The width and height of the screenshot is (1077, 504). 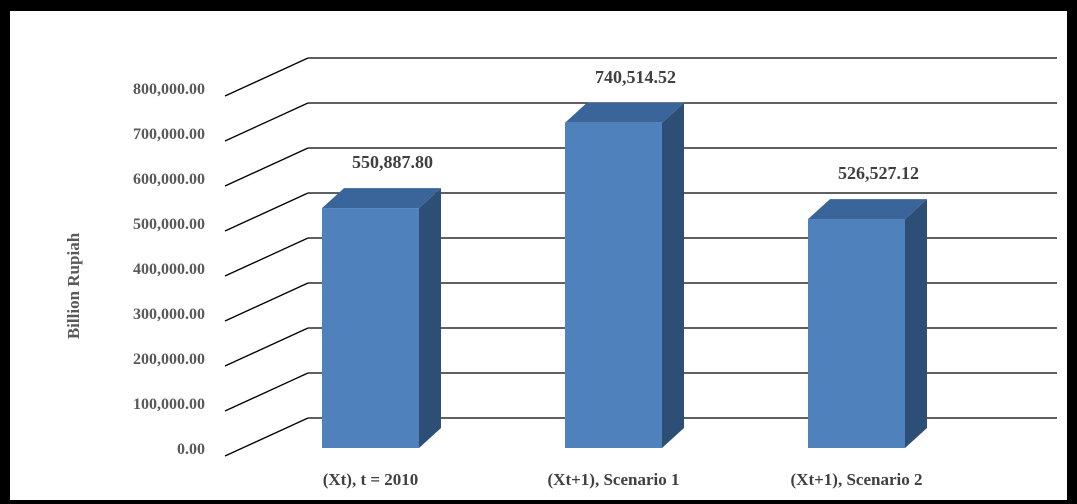 I want to click on x-category-label: (Xt), t = 2010, so click(x=371, y=479).